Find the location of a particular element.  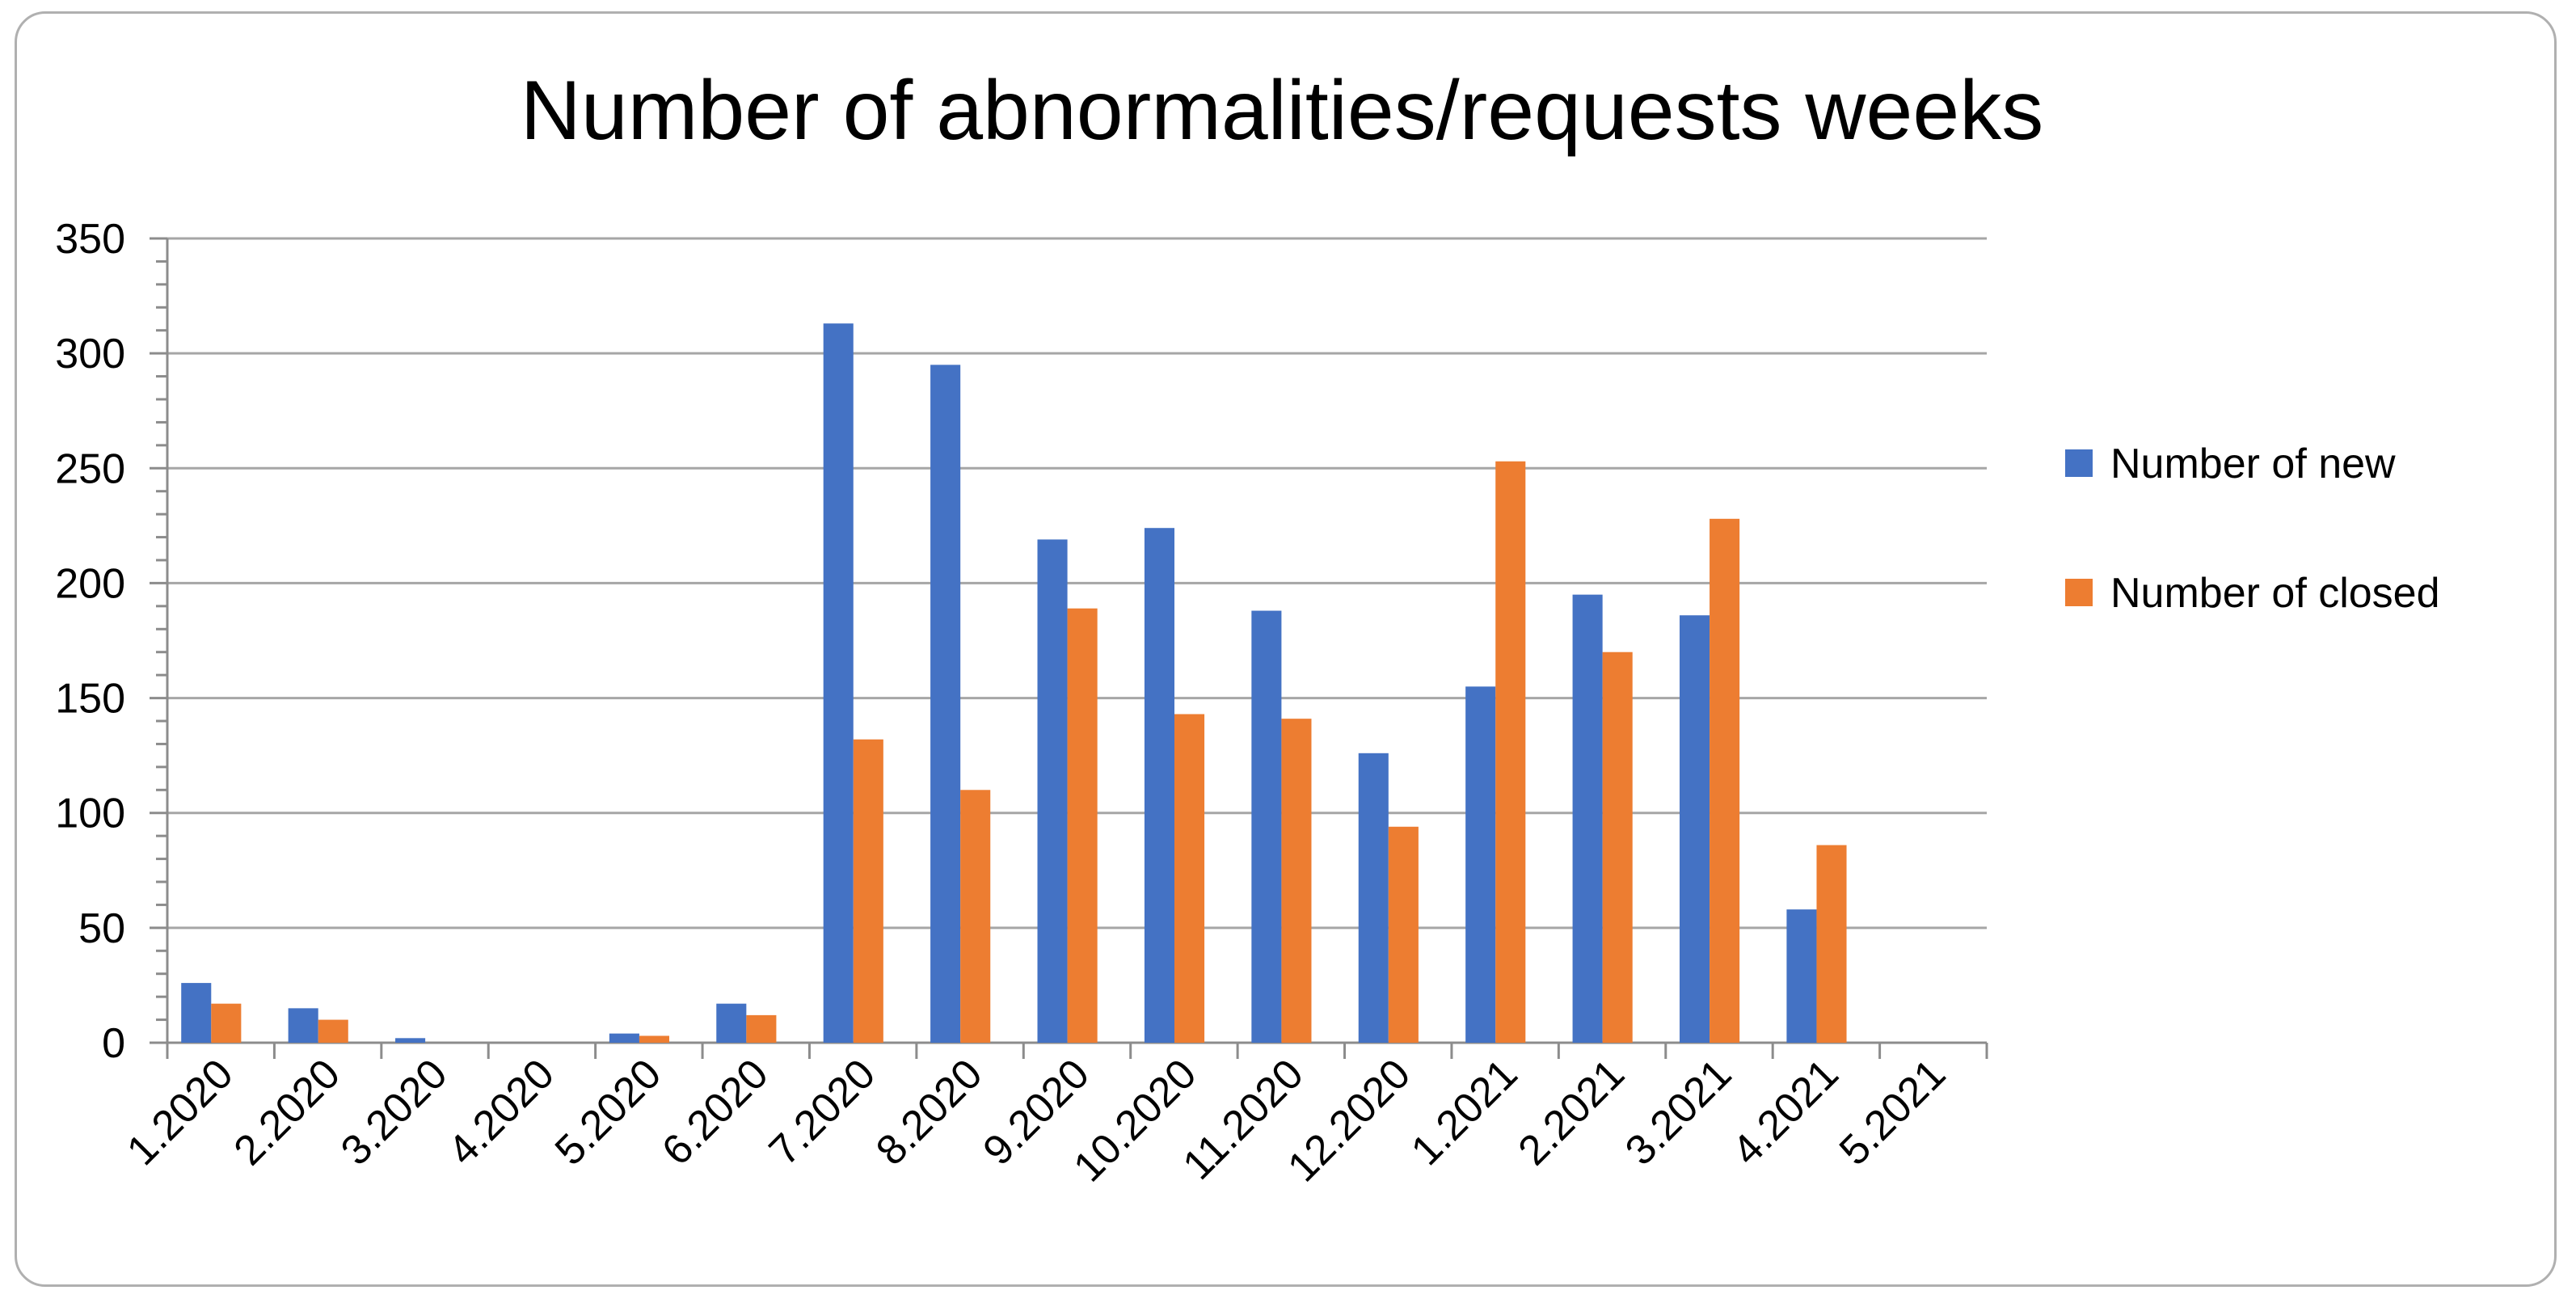

x-tick-label: 3.2020 is located at coordinates (394, 1112).